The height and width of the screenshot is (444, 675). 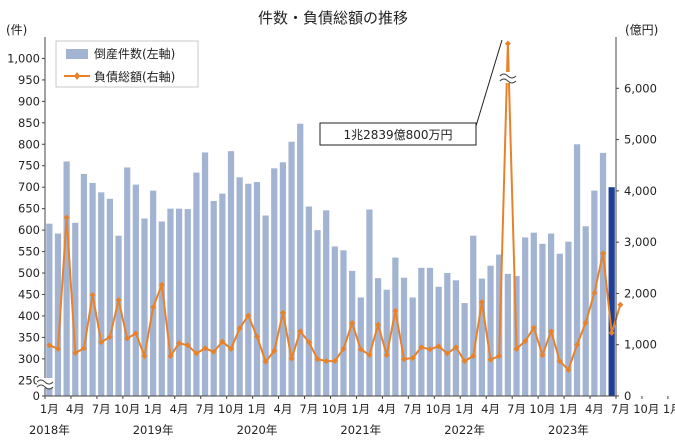 I want to click on x-tick-label-14: 7月, so click(x=412, y=409).